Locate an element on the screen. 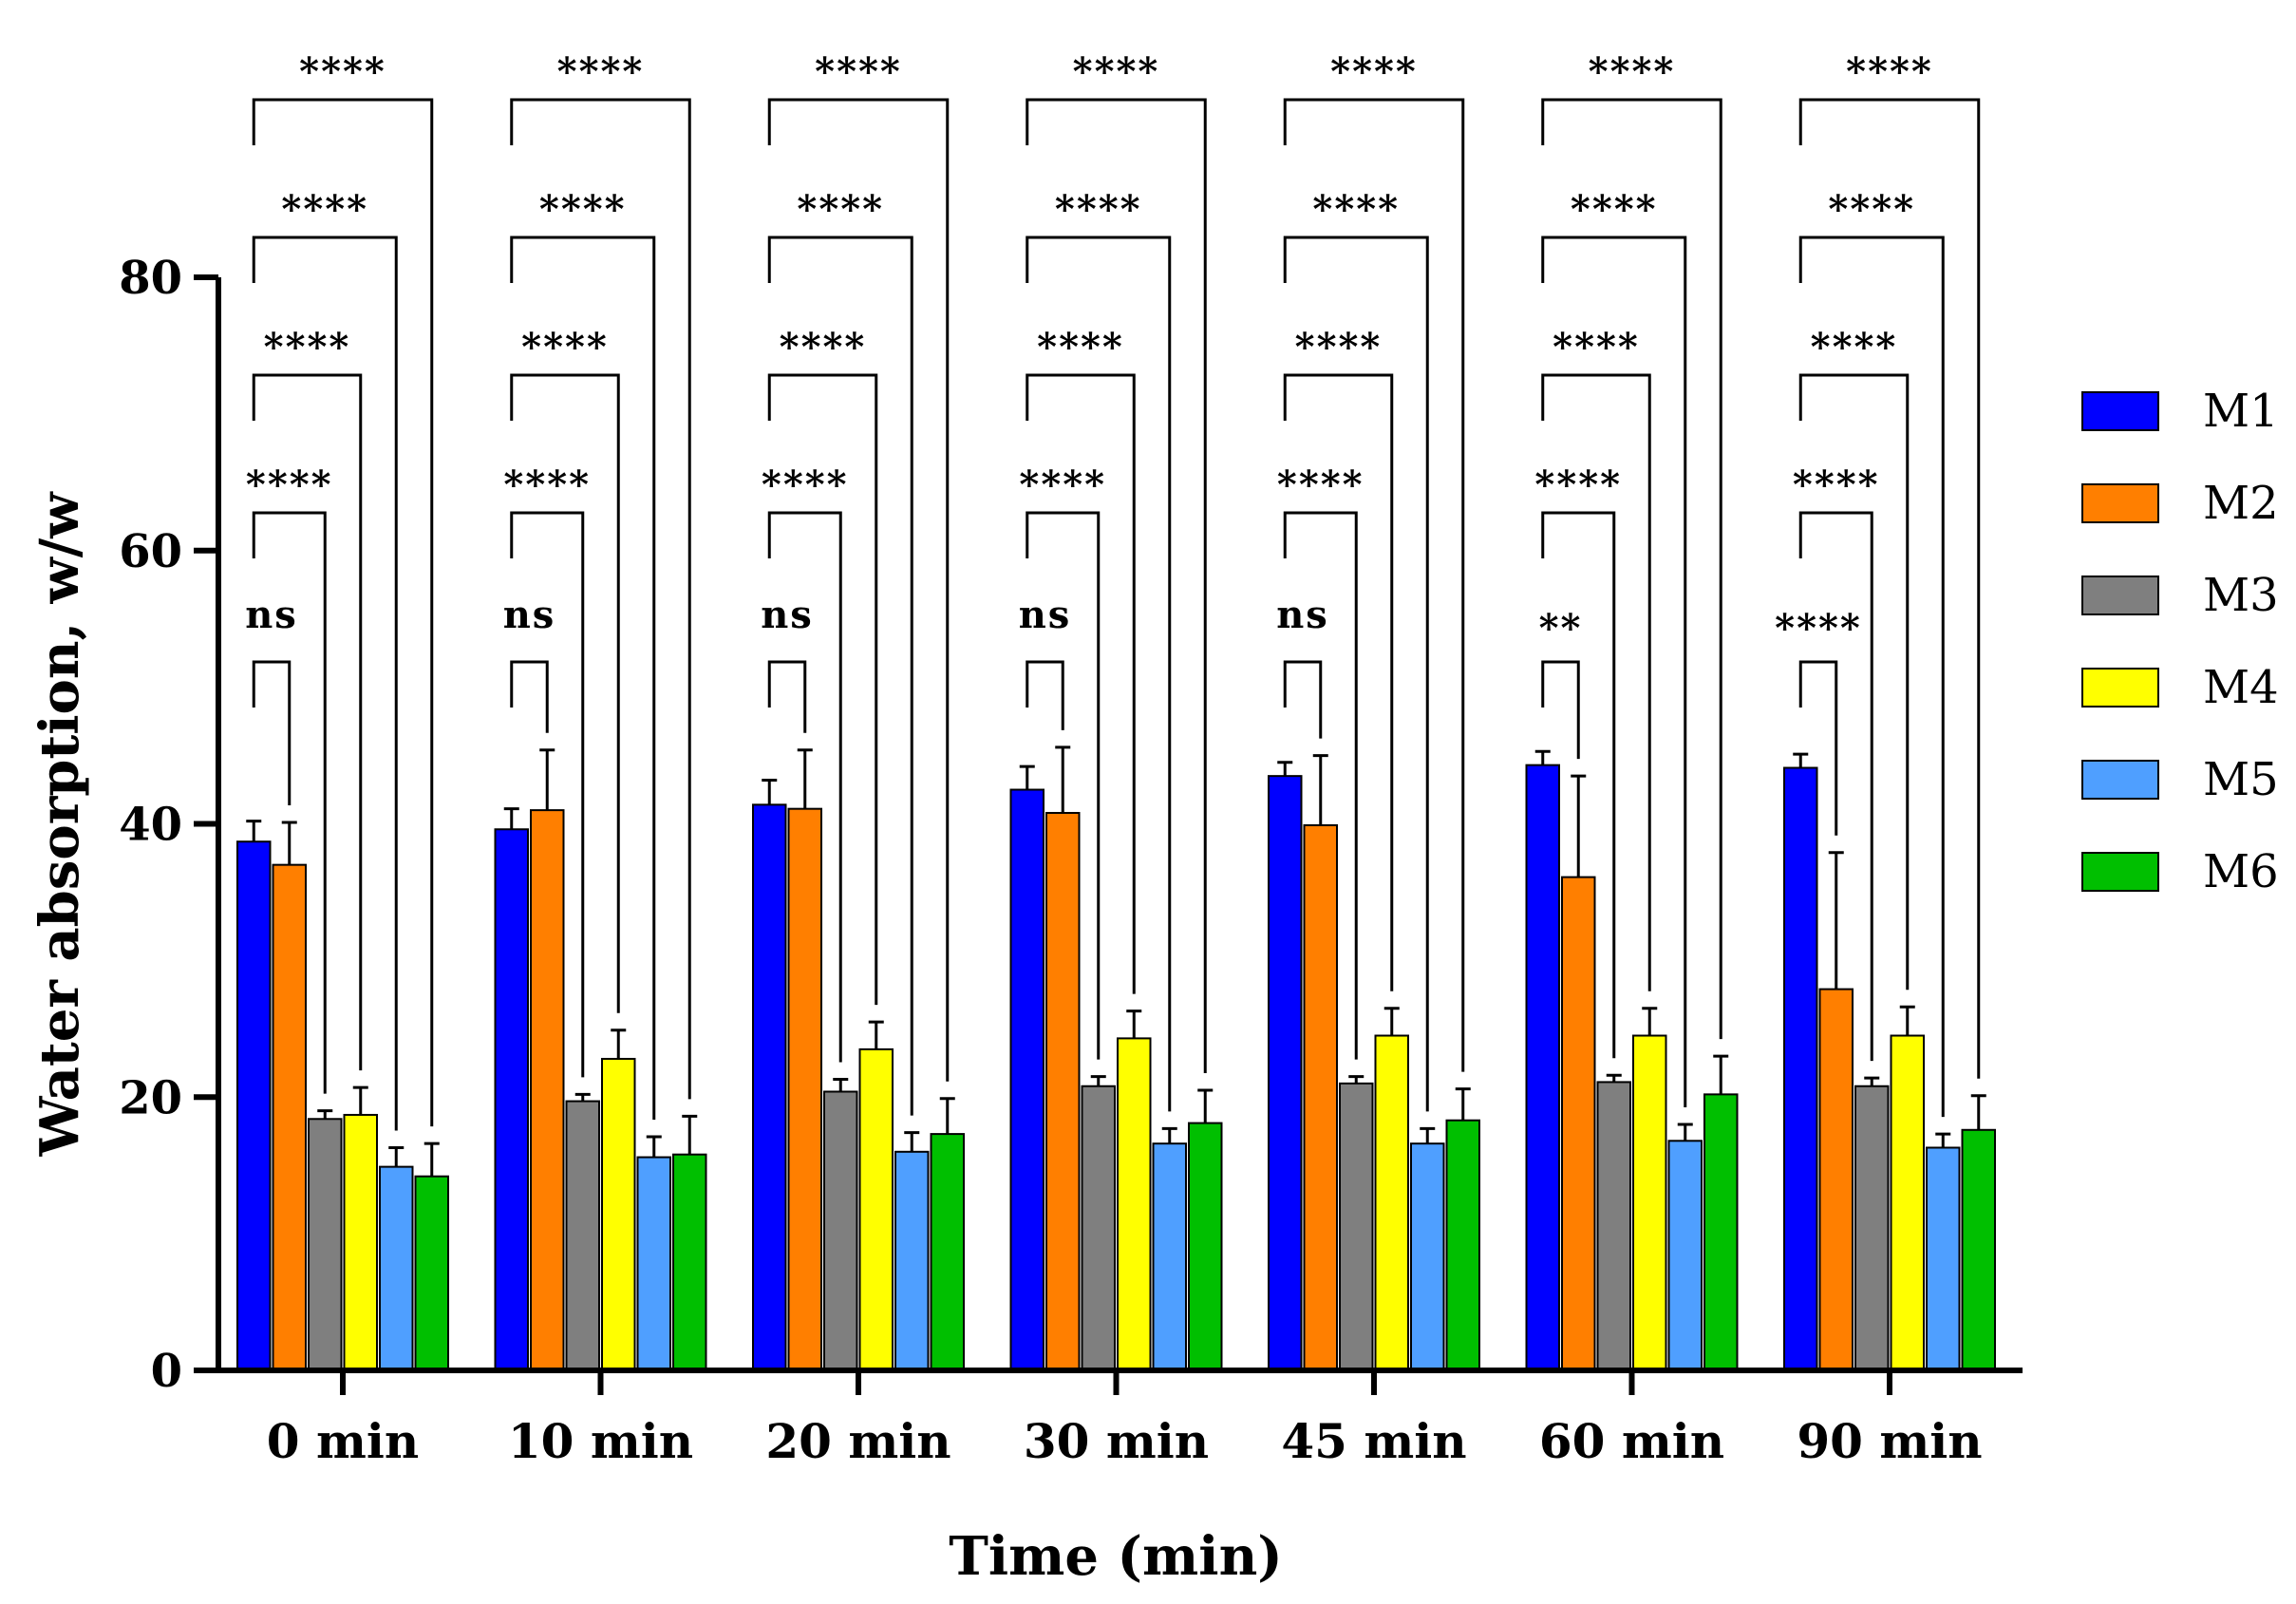 The image size is (2296, 1604). legend-label: M1 is located at coordinates (2241, 411).